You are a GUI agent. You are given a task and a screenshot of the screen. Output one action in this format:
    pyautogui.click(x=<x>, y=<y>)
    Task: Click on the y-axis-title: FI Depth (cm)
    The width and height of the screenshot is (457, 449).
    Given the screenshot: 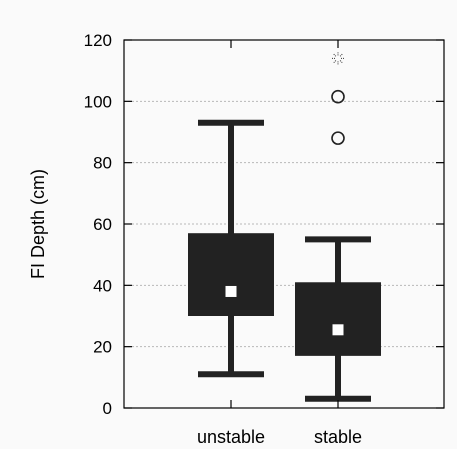 What is the action you would take?
    pyautogui.click(x=38, y=224)
    